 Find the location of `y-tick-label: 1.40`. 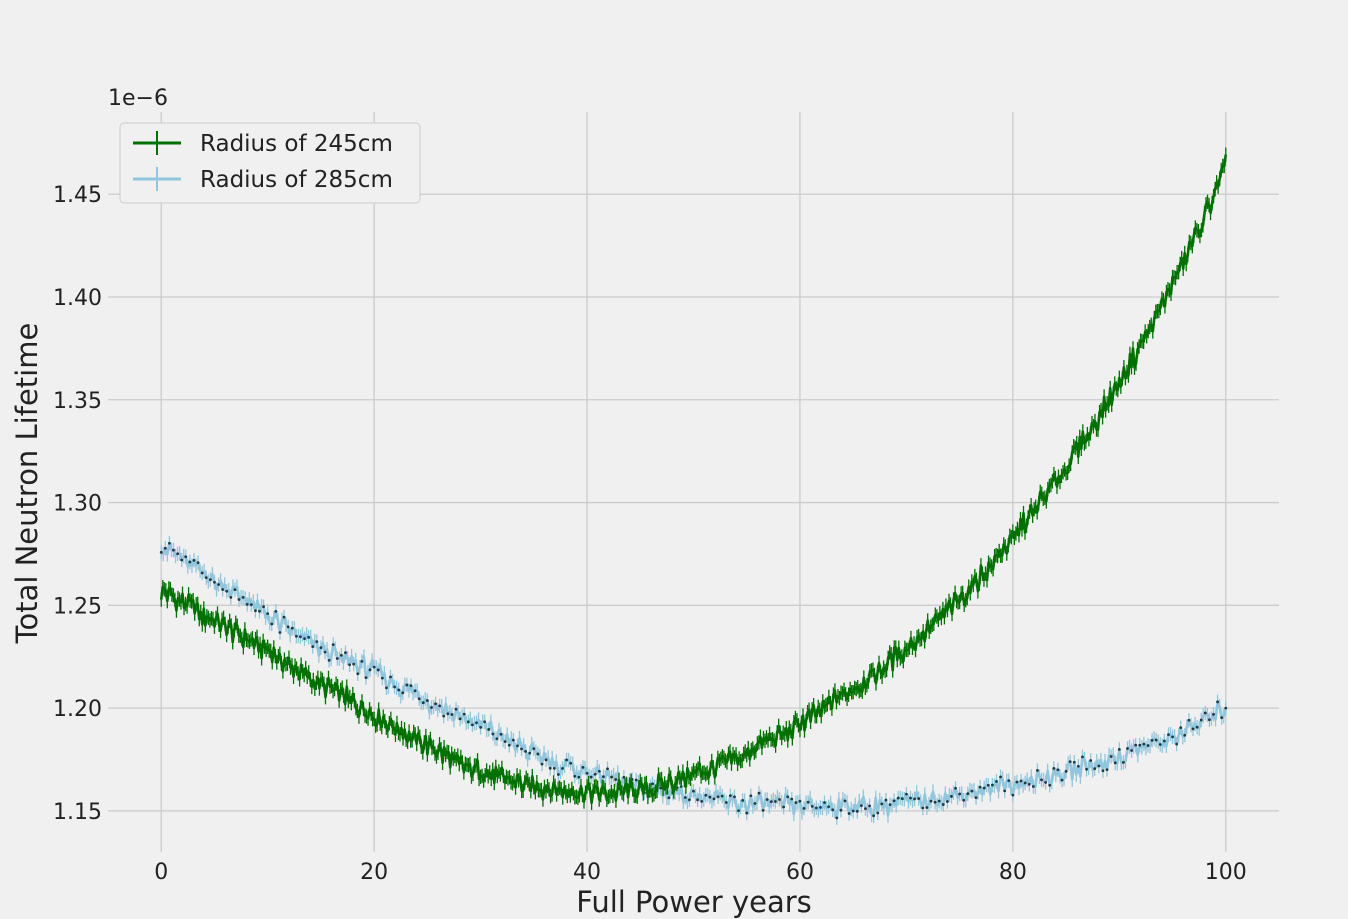

y-tick-label: 1.40 is located at coordinates (77, 298).